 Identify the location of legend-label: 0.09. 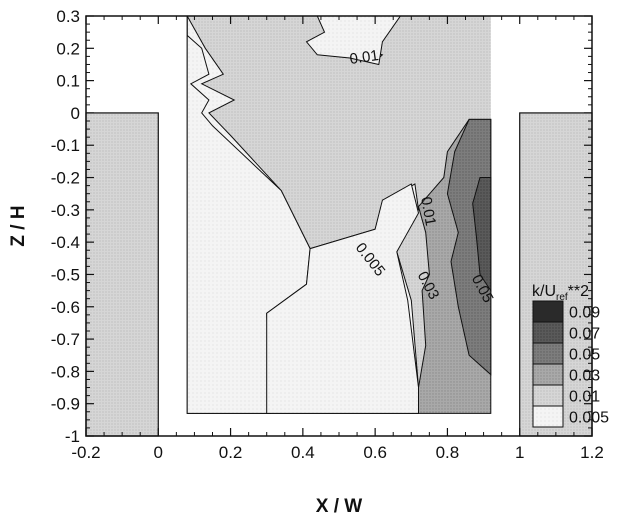
(584, 313).